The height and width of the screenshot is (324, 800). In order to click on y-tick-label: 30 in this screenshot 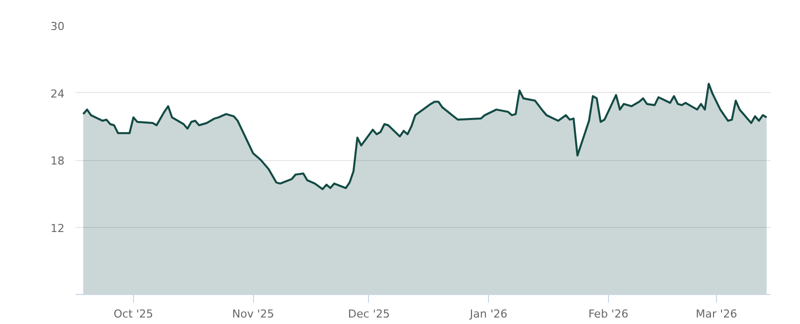, I will do `click(57, 26)`.